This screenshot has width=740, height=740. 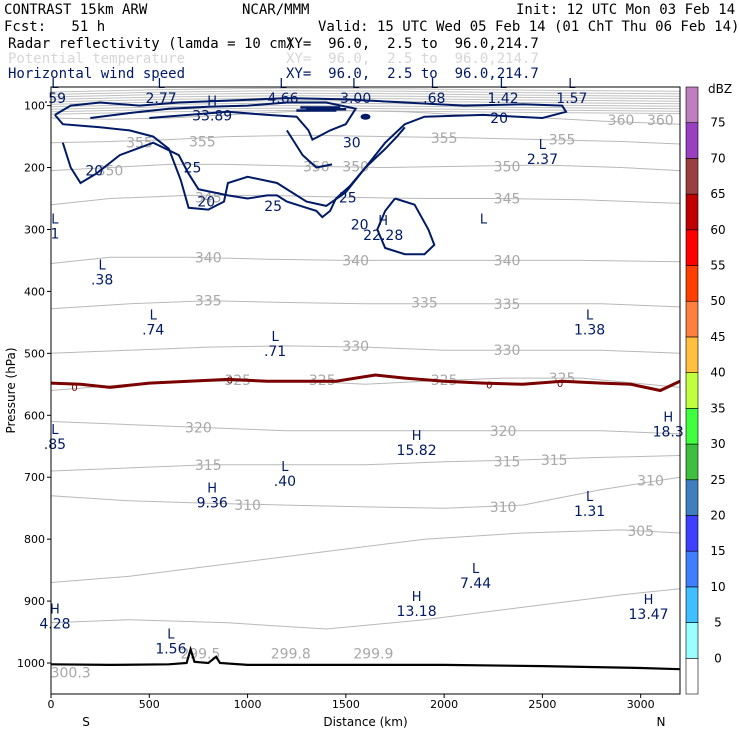 What do you see at coordinates (355, 99) in the screenshot?
I see `extremum-value: 3.00` at bounding box center [355, 99].